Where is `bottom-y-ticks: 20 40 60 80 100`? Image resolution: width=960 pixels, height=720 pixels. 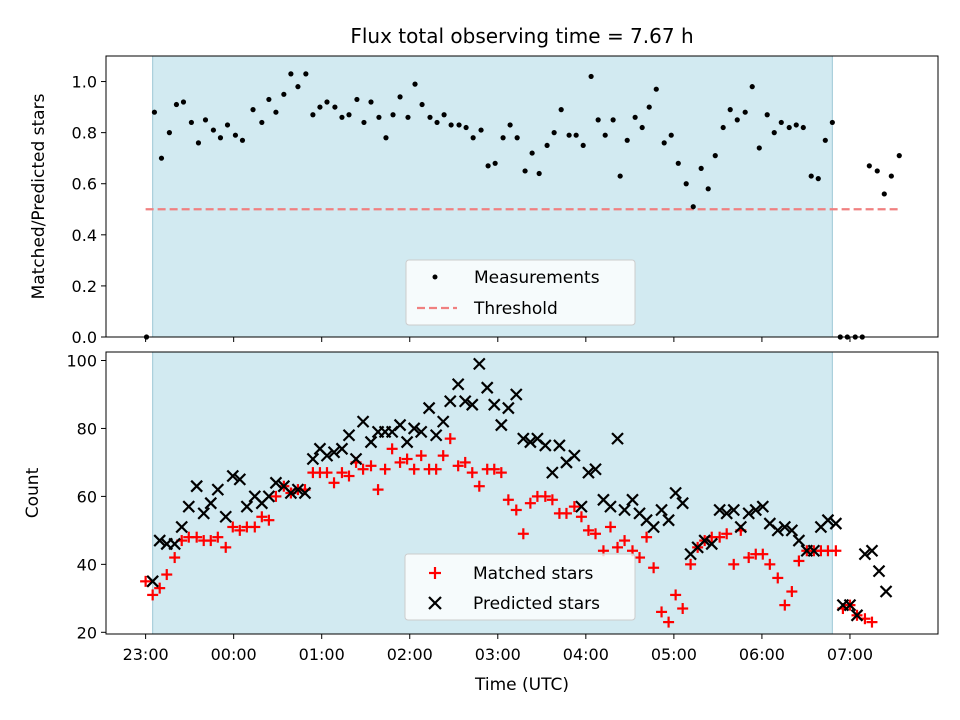 bottom-y-ticks: 20 40 60 80 100 is located at coordinates (86, 496).